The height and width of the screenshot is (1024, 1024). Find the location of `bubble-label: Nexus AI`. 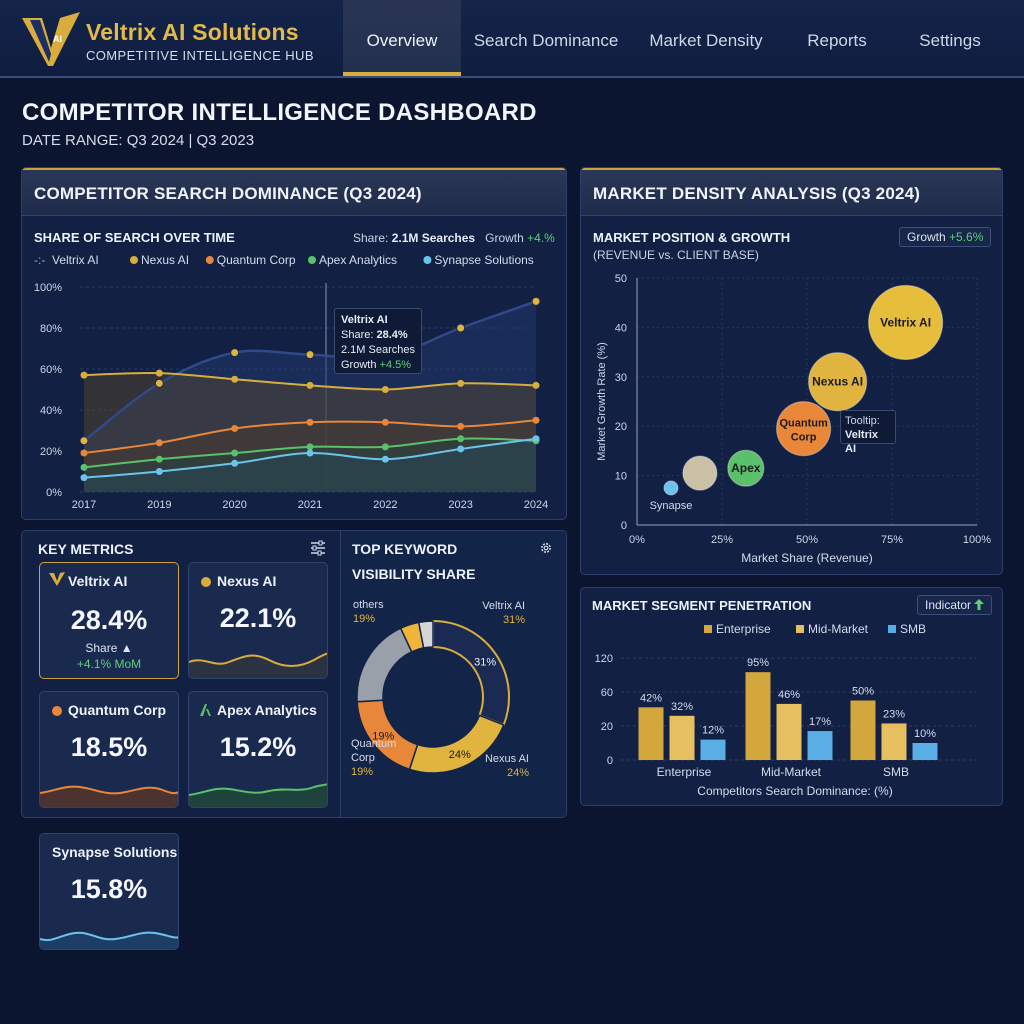

bubble-label: Nexus AI is located at coordinates (837, 382).